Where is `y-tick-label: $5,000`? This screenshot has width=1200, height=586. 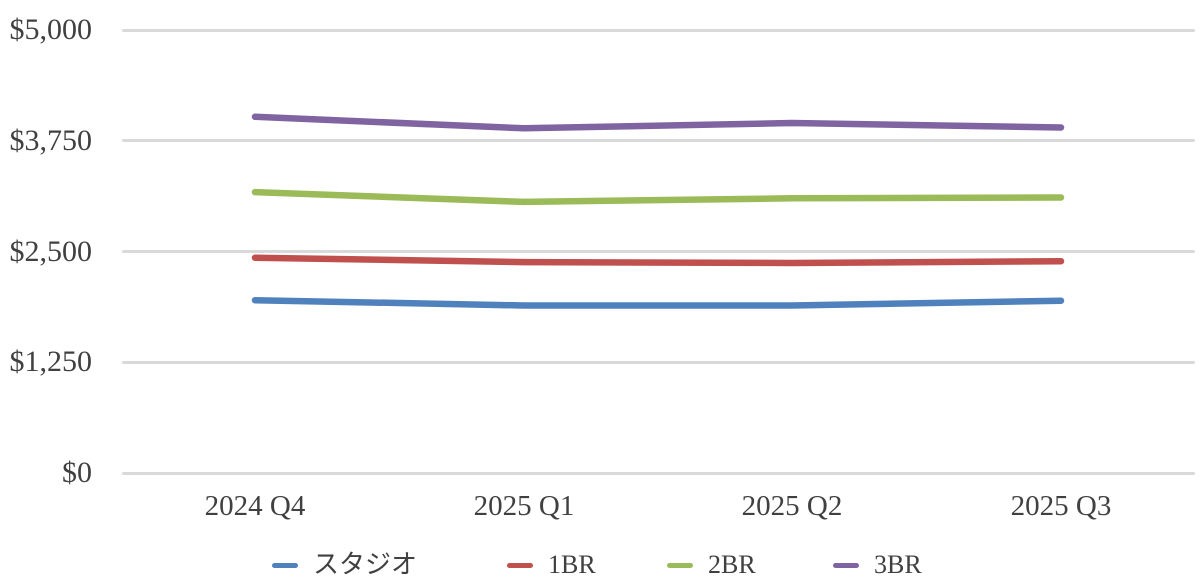
y-tick-label: $5,000 is located at coordinates (51, 29).